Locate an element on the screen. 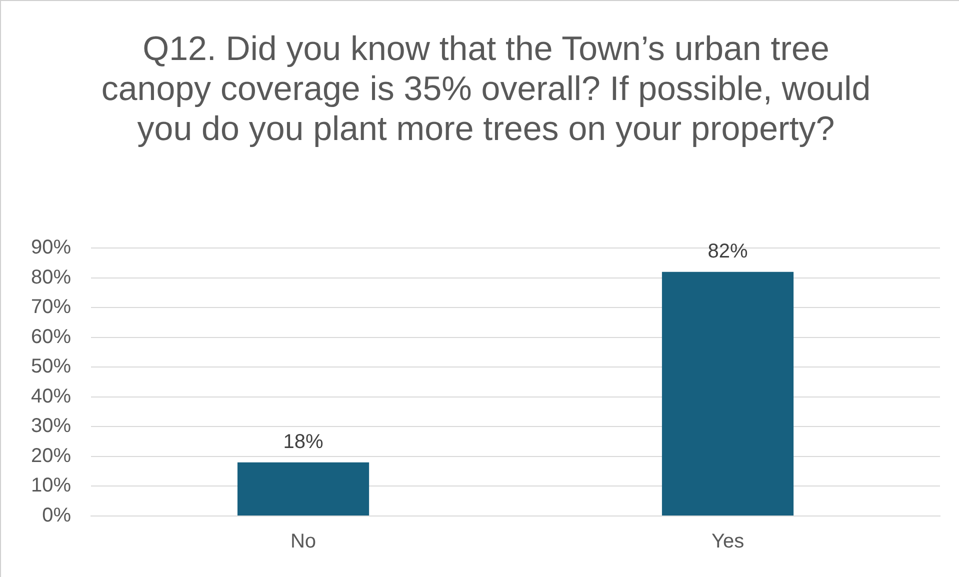 This screenshot has width=959, height=577. data-label: 18% is located at coordinates (303, 441).